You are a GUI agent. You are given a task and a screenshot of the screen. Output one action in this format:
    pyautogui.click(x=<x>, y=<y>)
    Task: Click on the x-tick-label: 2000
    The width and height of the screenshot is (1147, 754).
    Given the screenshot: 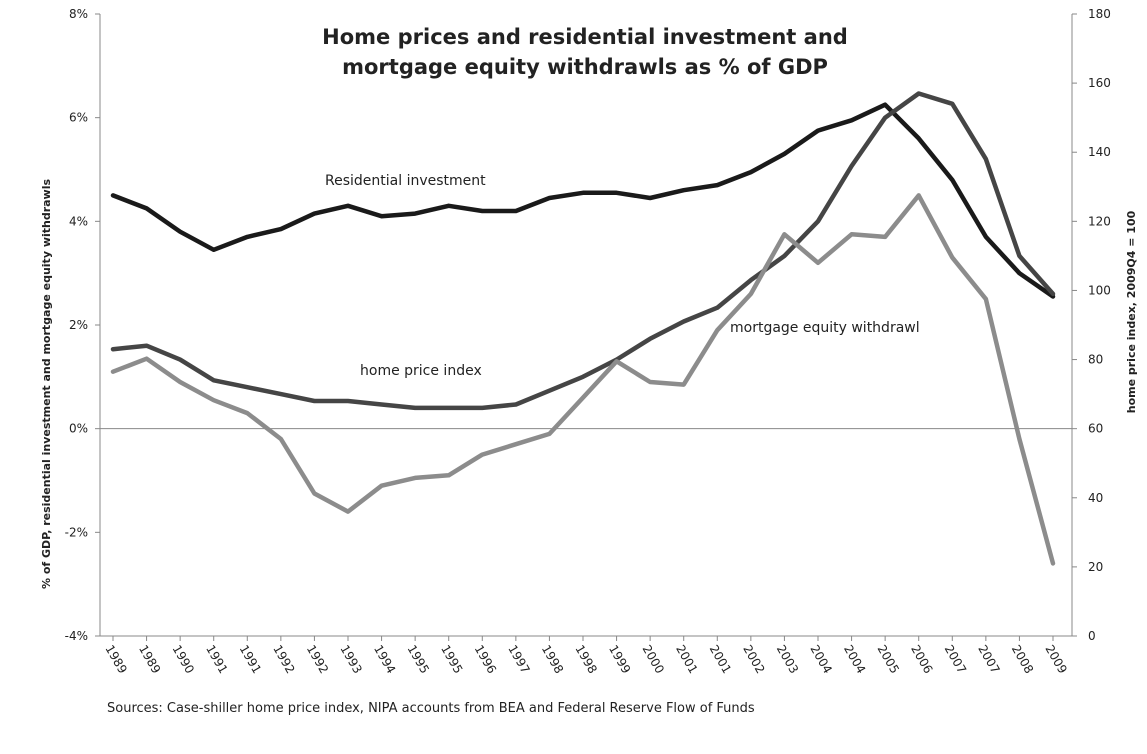 What is the action you would take?
    pyautogui.click(x=653, y=659)
    